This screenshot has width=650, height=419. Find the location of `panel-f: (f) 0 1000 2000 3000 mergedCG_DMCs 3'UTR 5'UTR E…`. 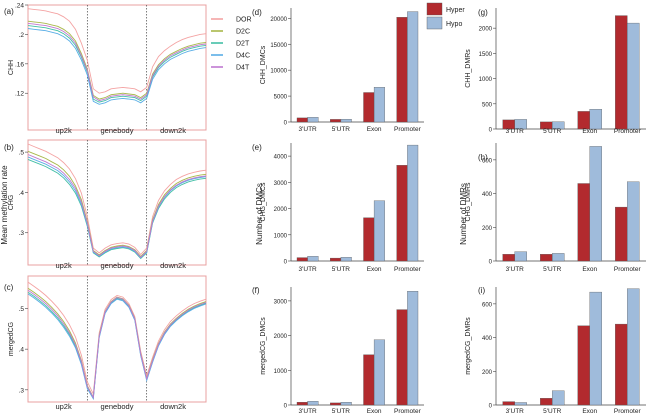

panel-f: (f) 0 1000 2000 3000 mergedCG_DMCs 3'UTR 5'UTR E… is located at coordinates (338, 350).